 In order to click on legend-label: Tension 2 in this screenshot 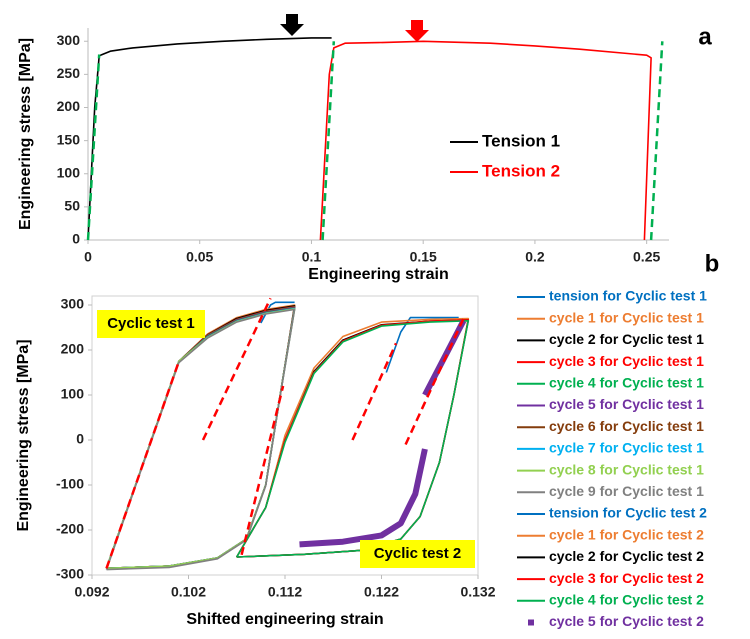, I will do `click(521, 170)`.